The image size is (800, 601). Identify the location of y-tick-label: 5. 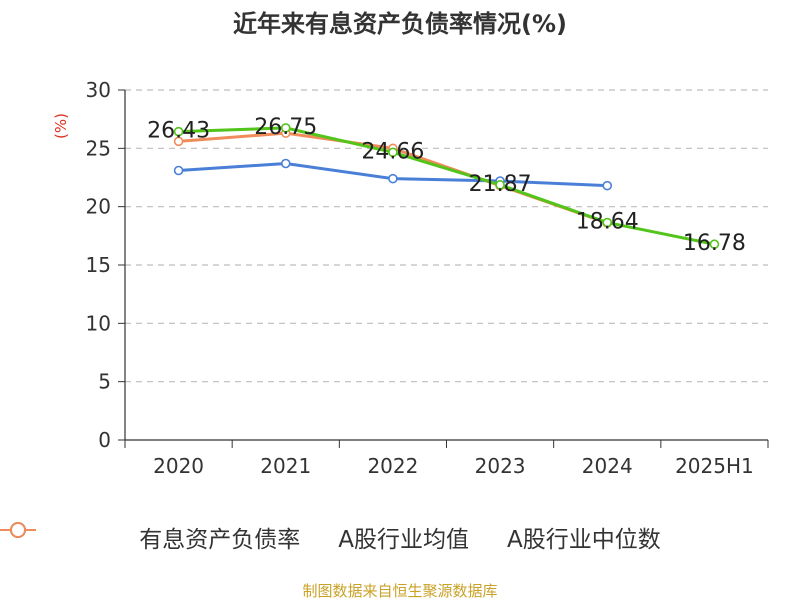
(104, 382).